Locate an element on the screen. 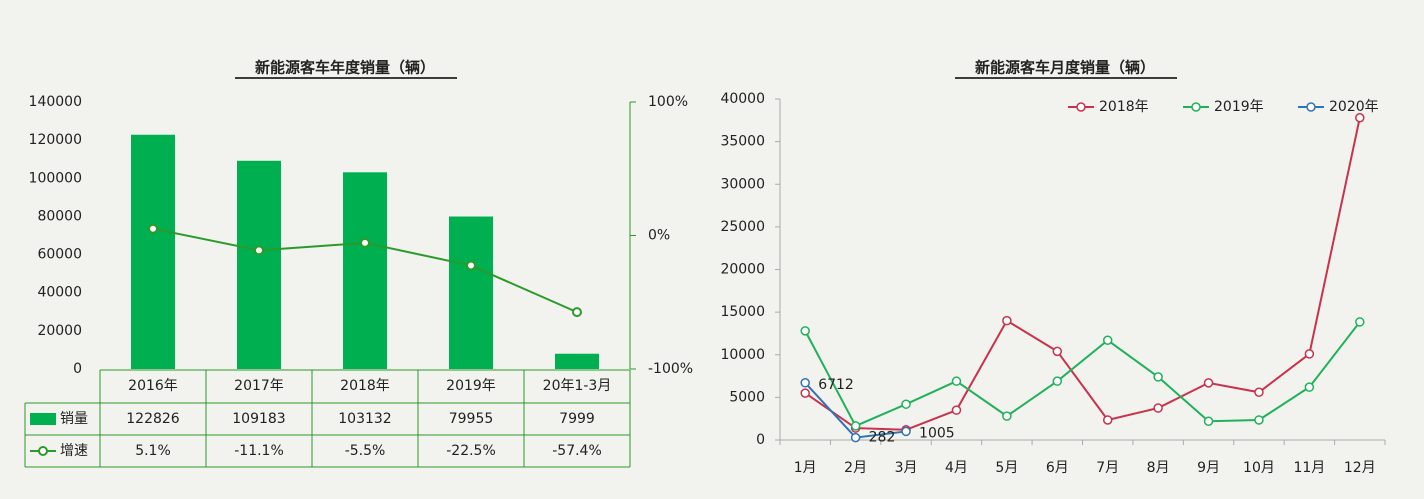 The image size is (1424, 499). legend-label: 2018年 is located at coordinates (1124, 107).